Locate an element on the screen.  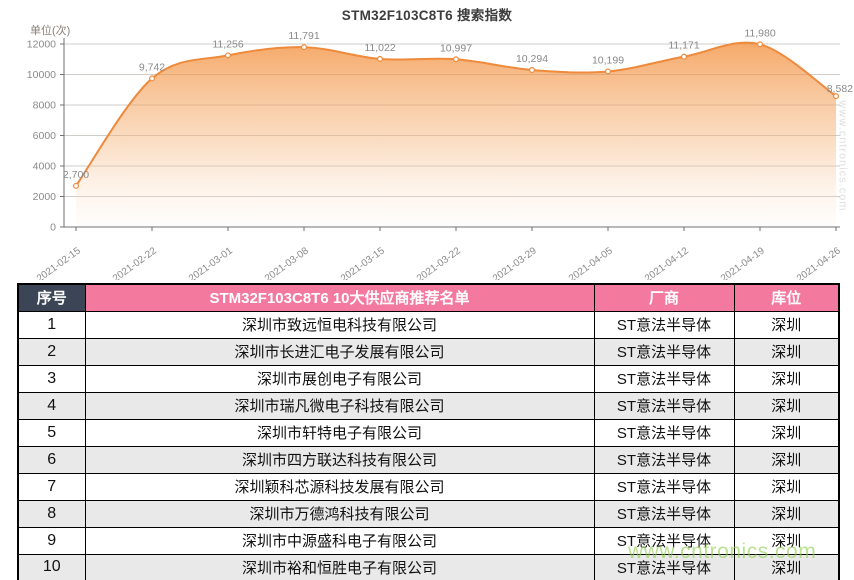
y-axis-unit-label: 单位(次) is located at coordinates (50, 31).